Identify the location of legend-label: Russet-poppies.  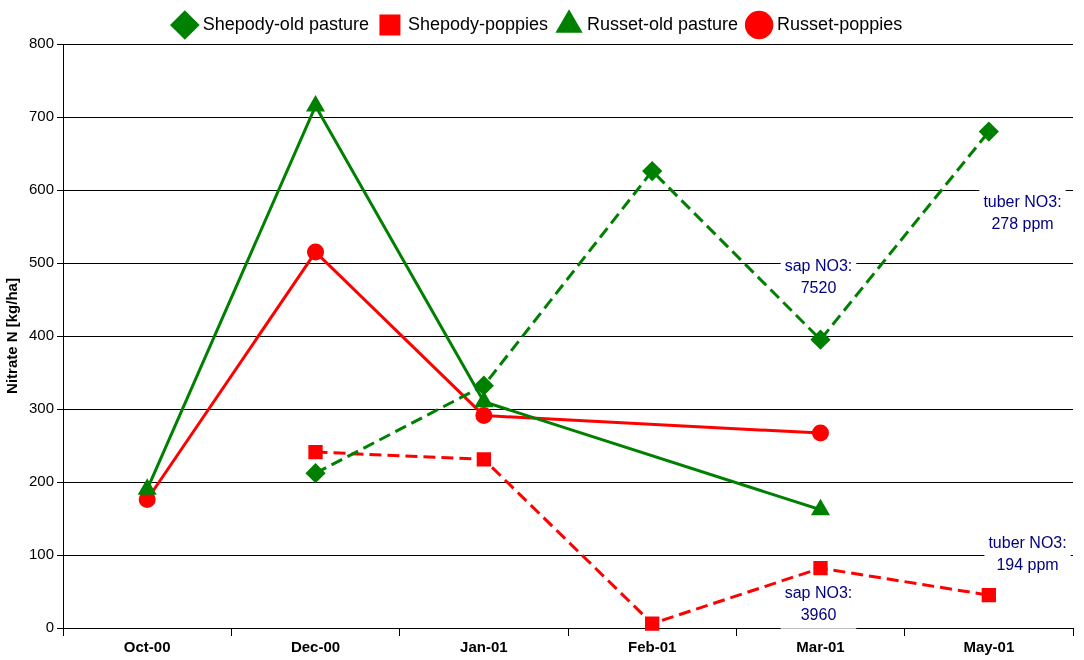
(840, 23).